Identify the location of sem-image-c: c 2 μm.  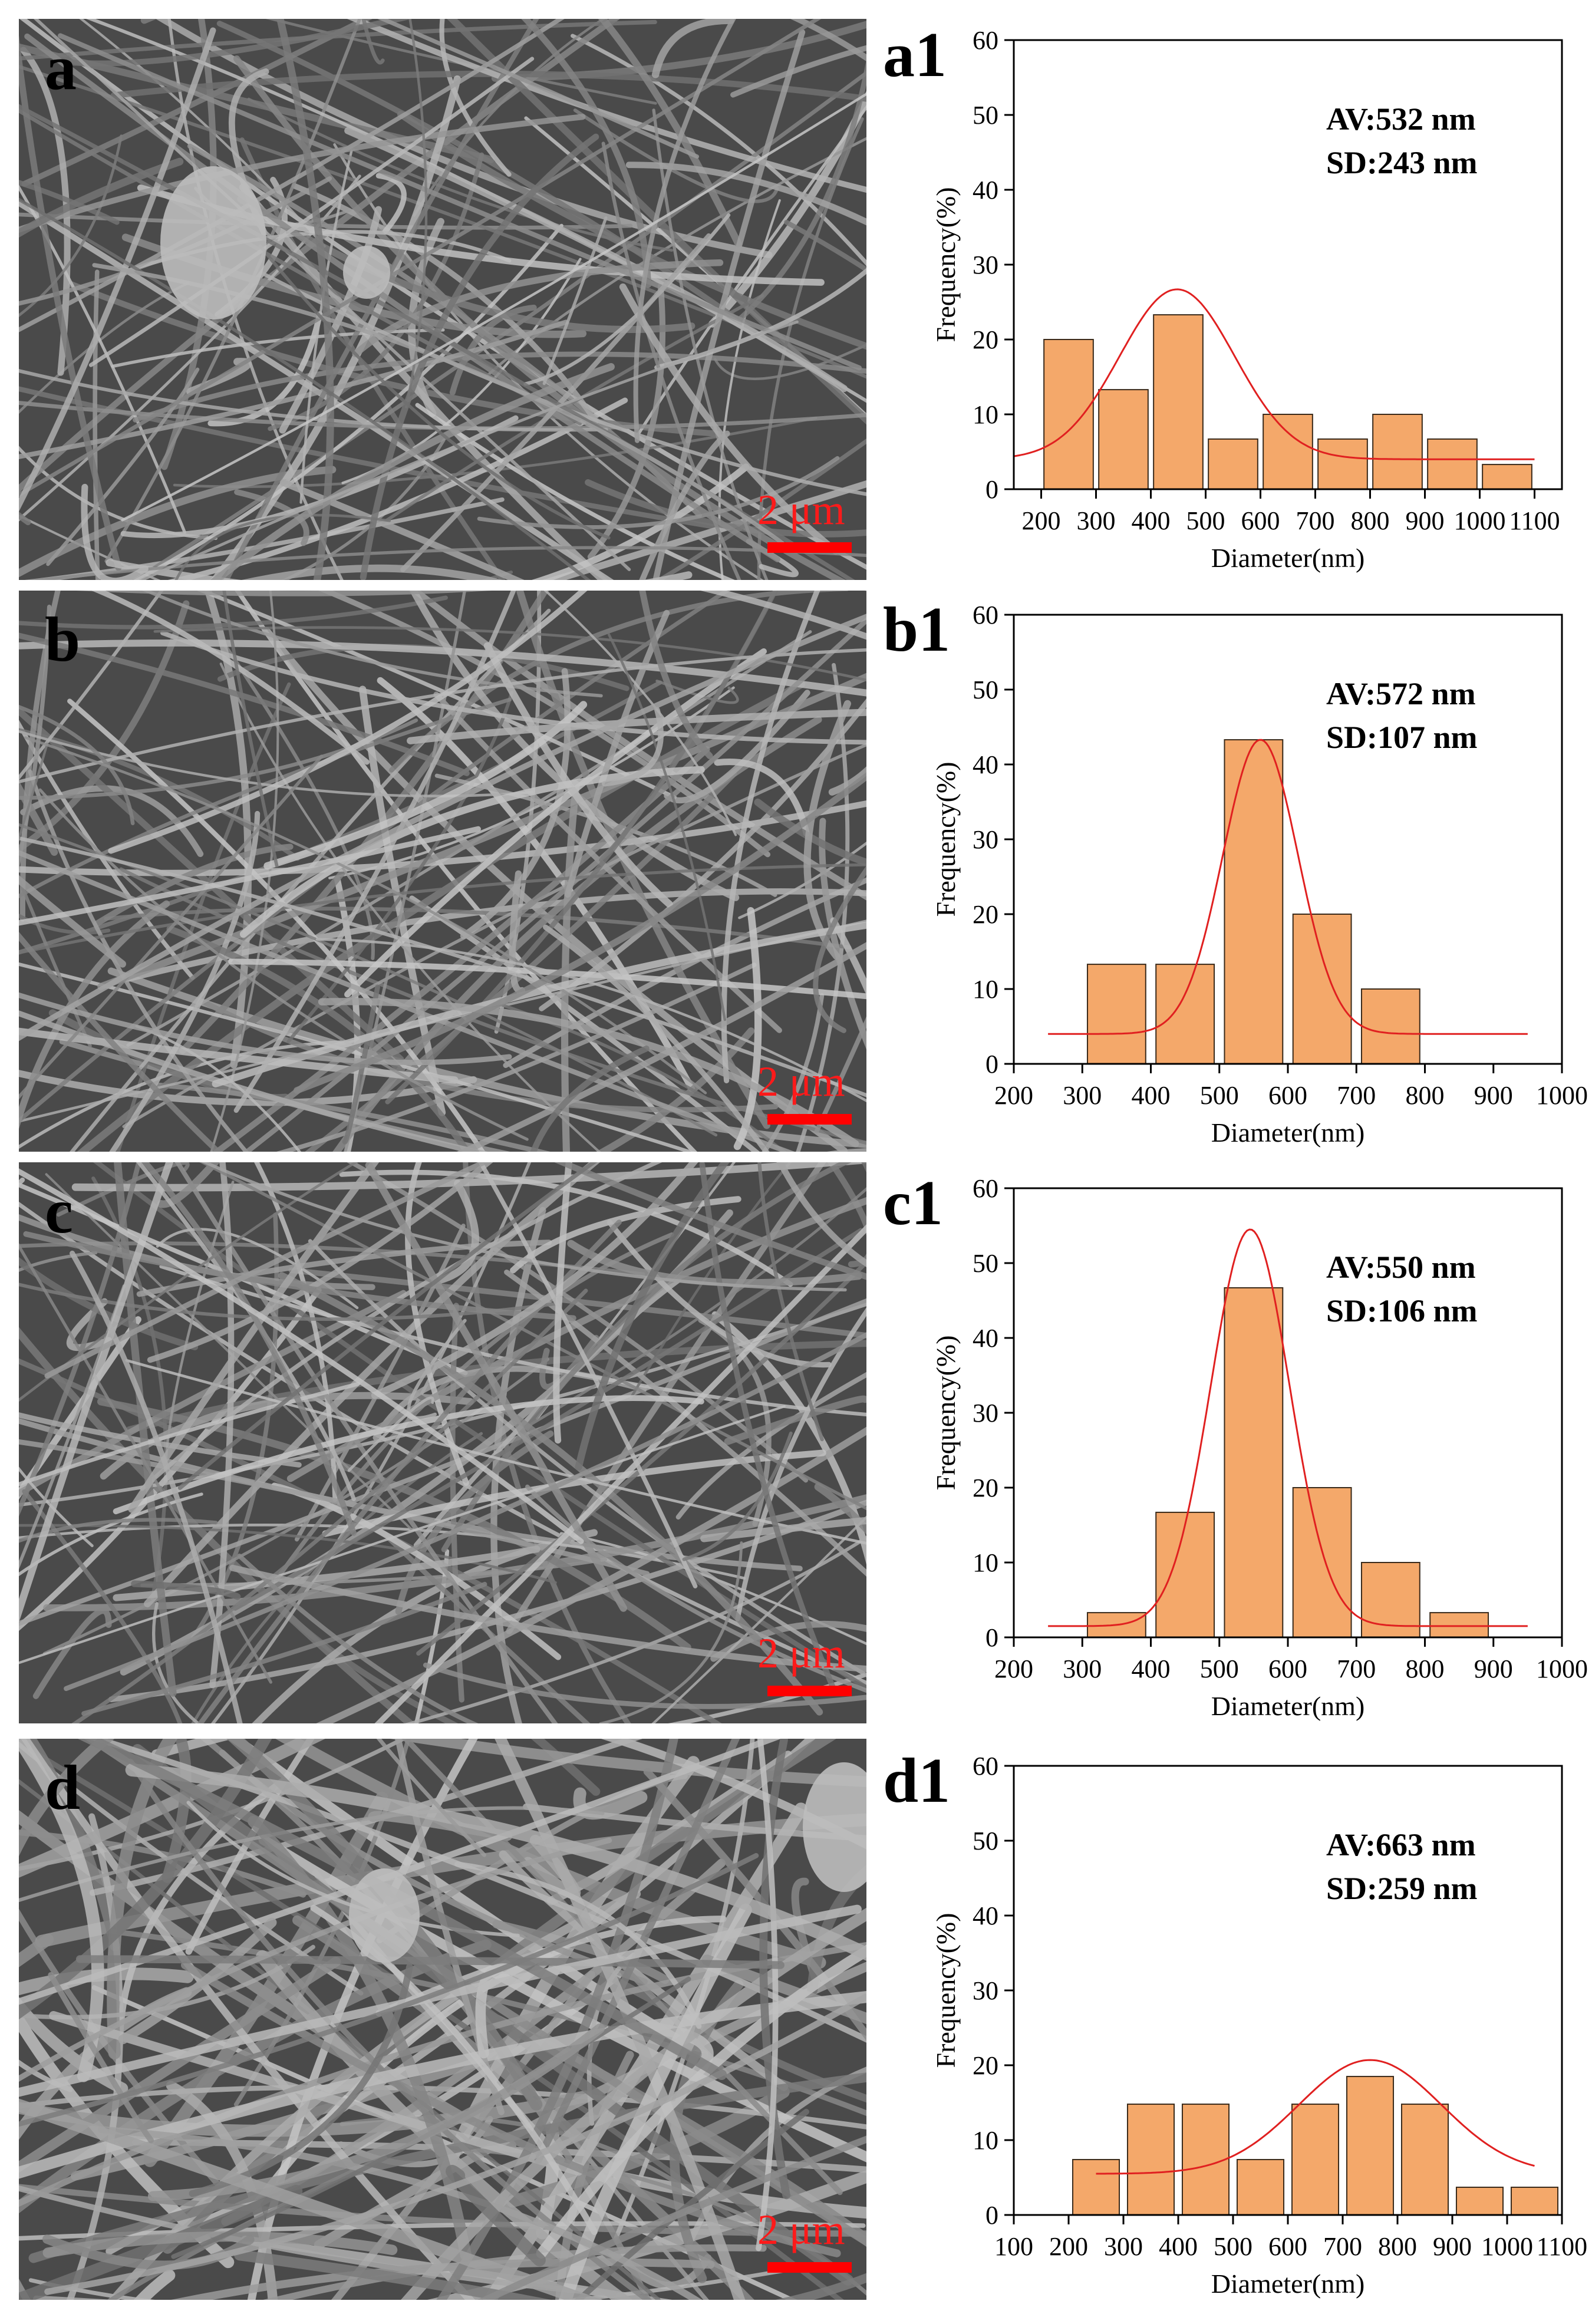
(442, 1442).